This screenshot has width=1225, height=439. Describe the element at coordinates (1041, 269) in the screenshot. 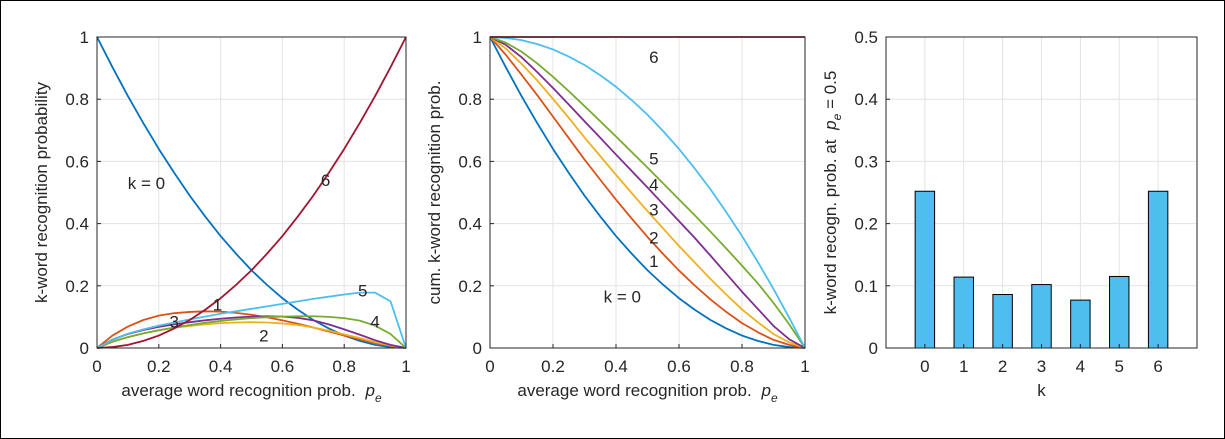

I see `plot-area` at that location.